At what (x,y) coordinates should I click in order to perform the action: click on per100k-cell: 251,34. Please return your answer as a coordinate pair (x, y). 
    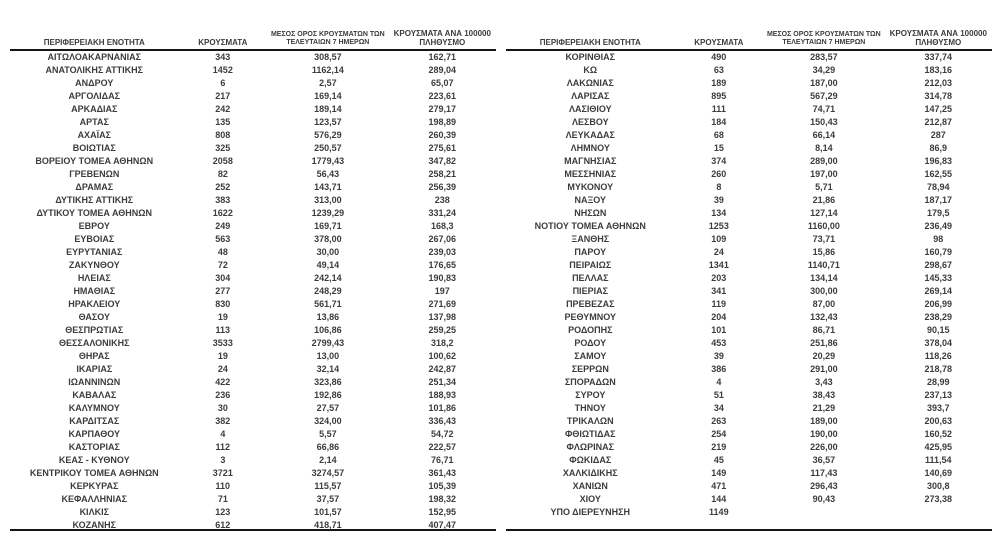
    Looking at the image, I should click on (442, 382).